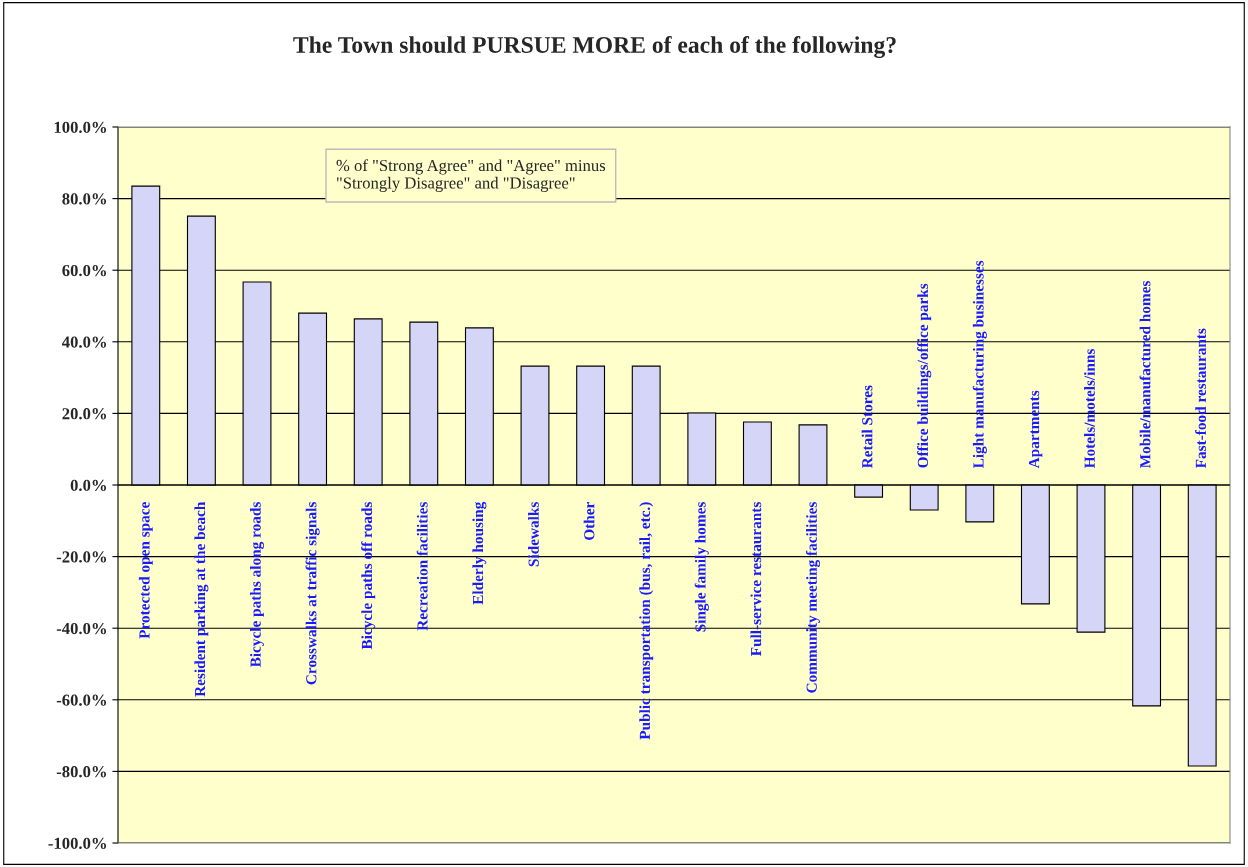 This screenshot has width=1248, height=867. Describe the element at coordinates (145, 570) in the screenshot. I see `x-tick-label: Protected open space` at that location.